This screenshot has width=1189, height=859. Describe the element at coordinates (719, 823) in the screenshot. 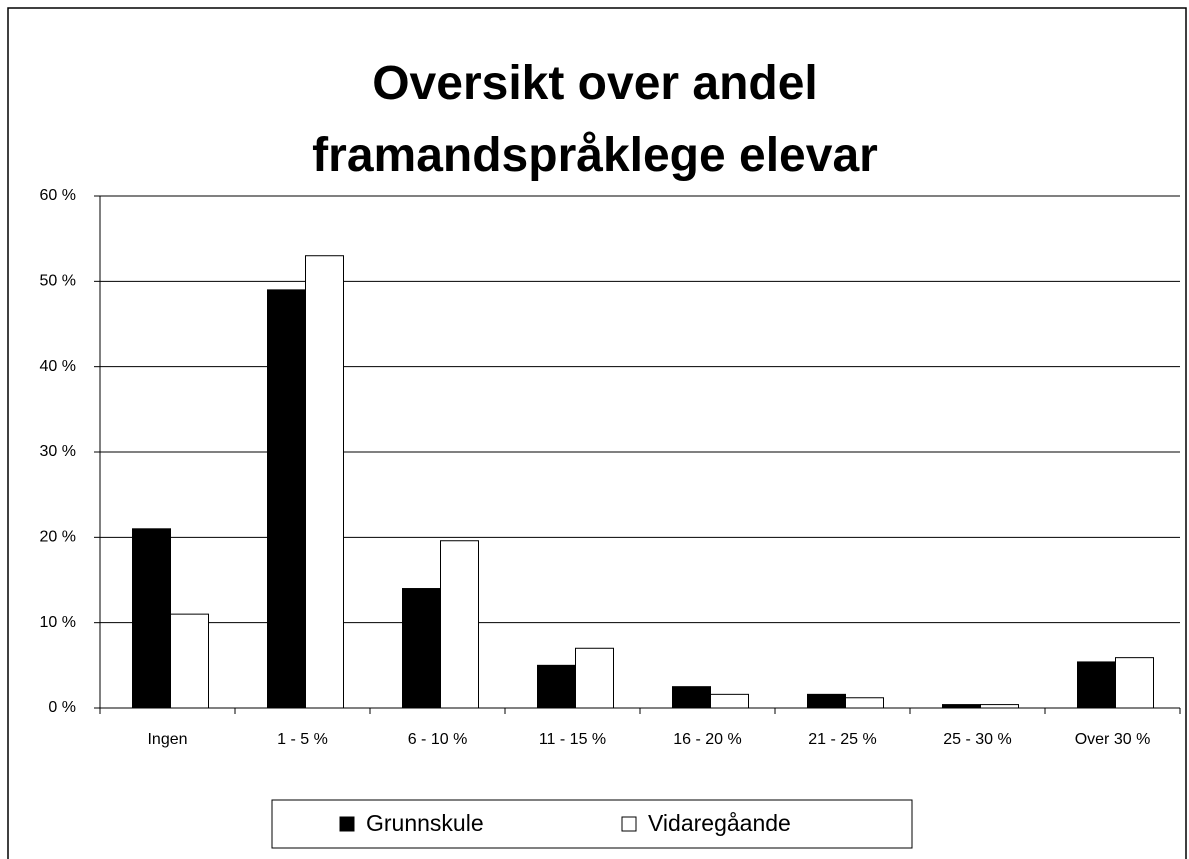

I see `legend-label: Vidaregåande` at that location.